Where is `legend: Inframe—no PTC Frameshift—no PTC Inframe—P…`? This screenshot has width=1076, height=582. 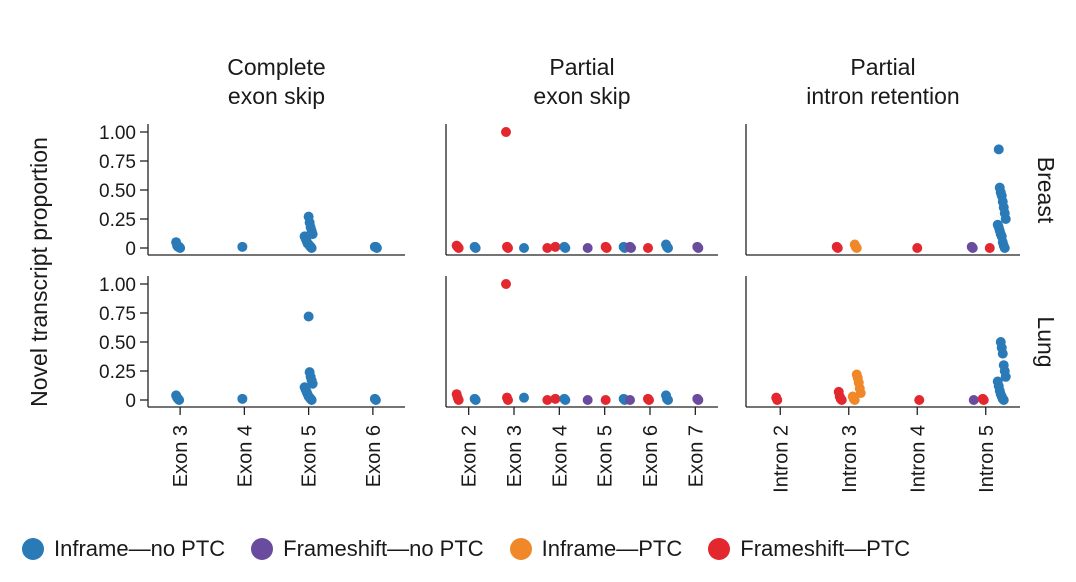
legend: Inframe—no PTC Frameshift—no PTC Inframe—P… is located at coordinates (466, 549).